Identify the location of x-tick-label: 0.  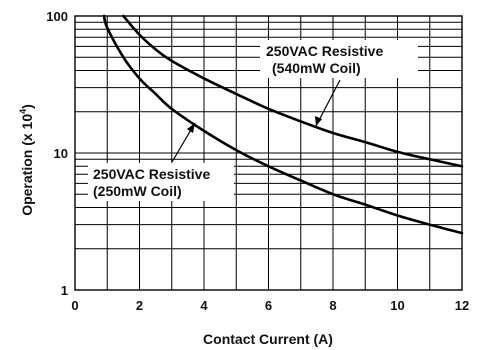
(74, 305).